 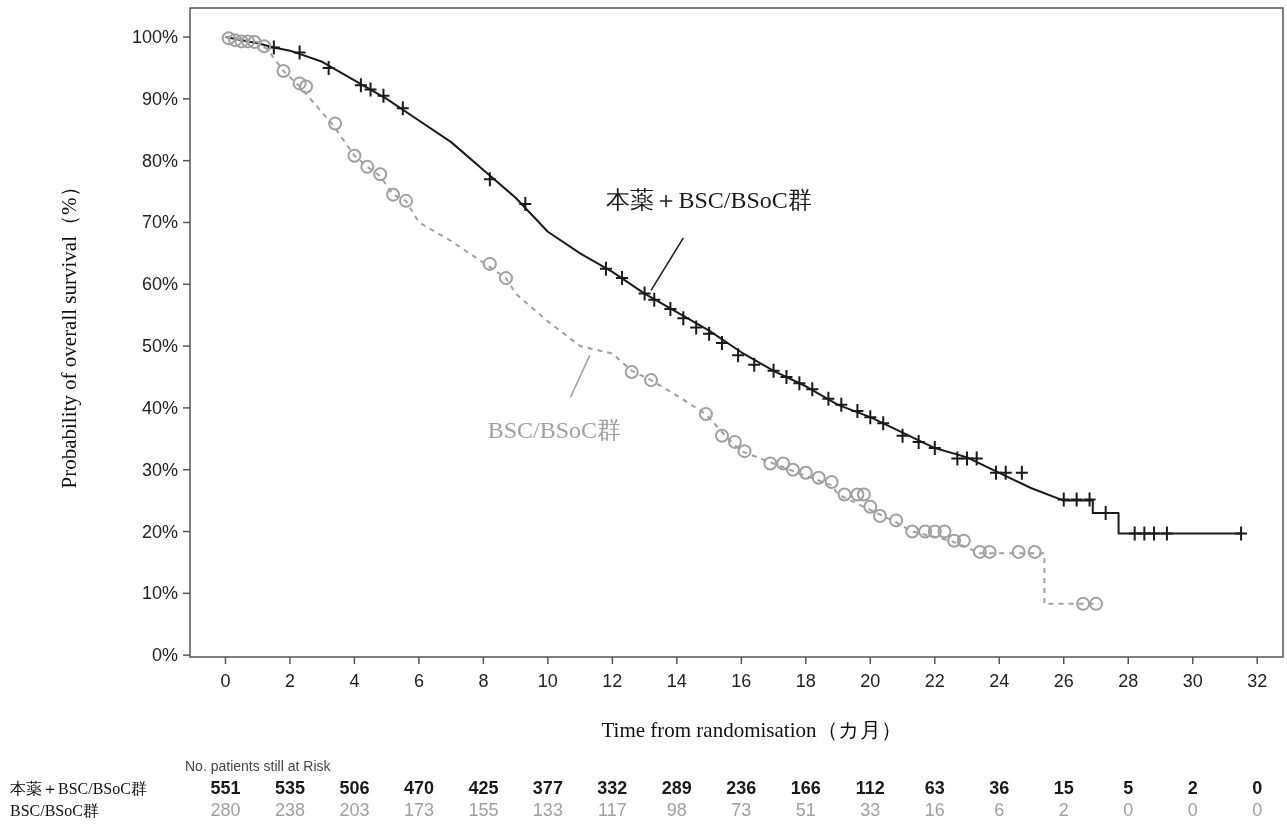 I want to click on y-tick-label: 30%, so click(x=159, y=469).